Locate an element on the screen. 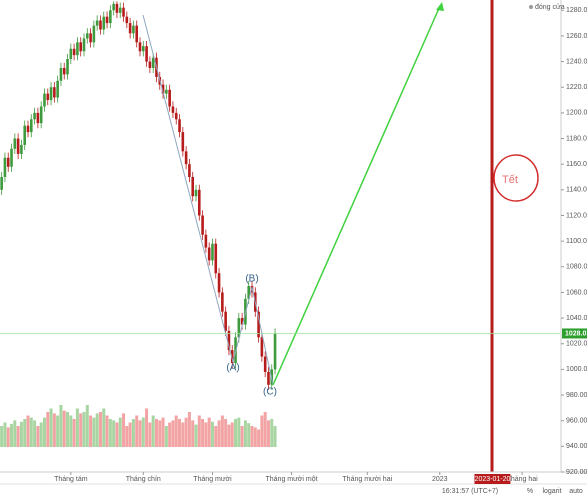 The height and width of the screenshot is (499, 587). scale-option: % is located at coordinates (530, 491).